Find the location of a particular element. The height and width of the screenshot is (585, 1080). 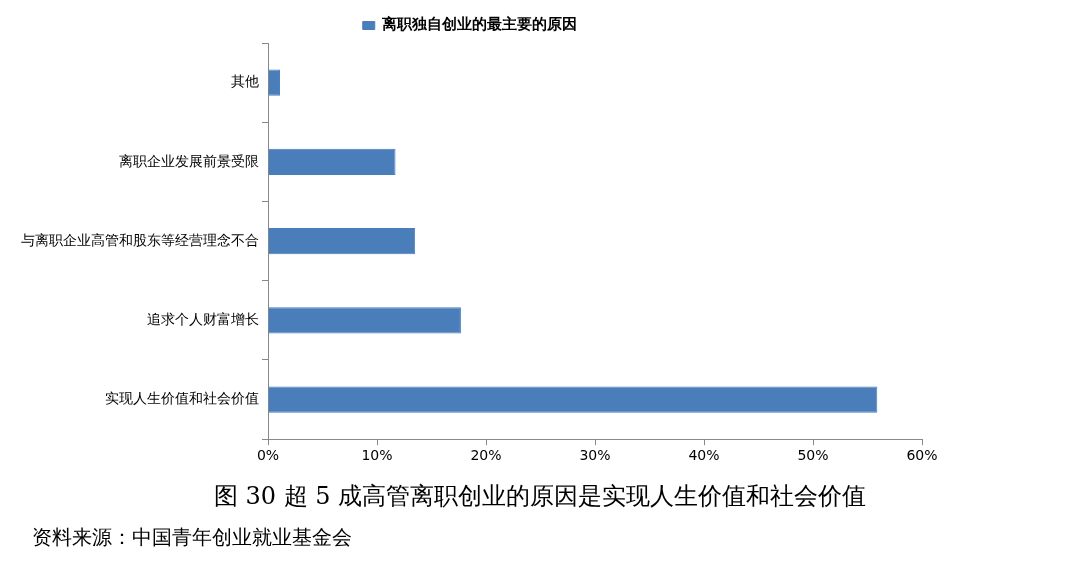

y-tick-label: 其他 is located at coordinates (245, 81).